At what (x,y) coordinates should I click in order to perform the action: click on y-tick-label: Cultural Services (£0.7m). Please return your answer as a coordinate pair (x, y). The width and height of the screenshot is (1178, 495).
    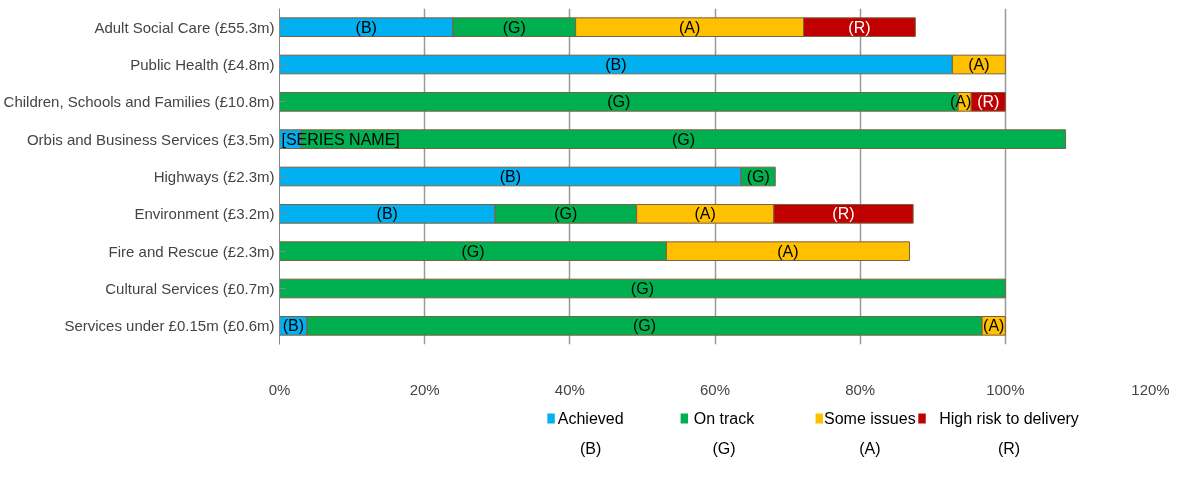
    Looking at the image, I should click on (190, 288).